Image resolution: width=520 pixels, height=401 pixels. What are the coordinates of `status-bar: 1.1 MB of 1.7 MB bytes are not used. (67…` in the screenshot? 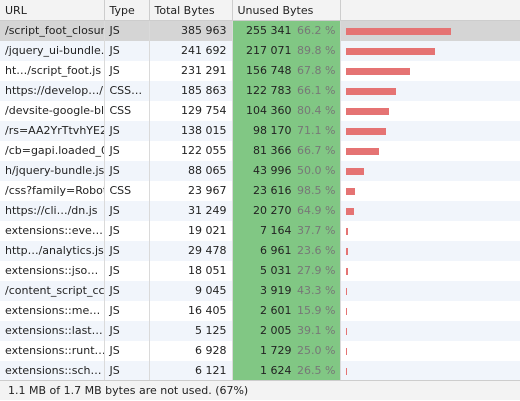 It's located at (260, 390).